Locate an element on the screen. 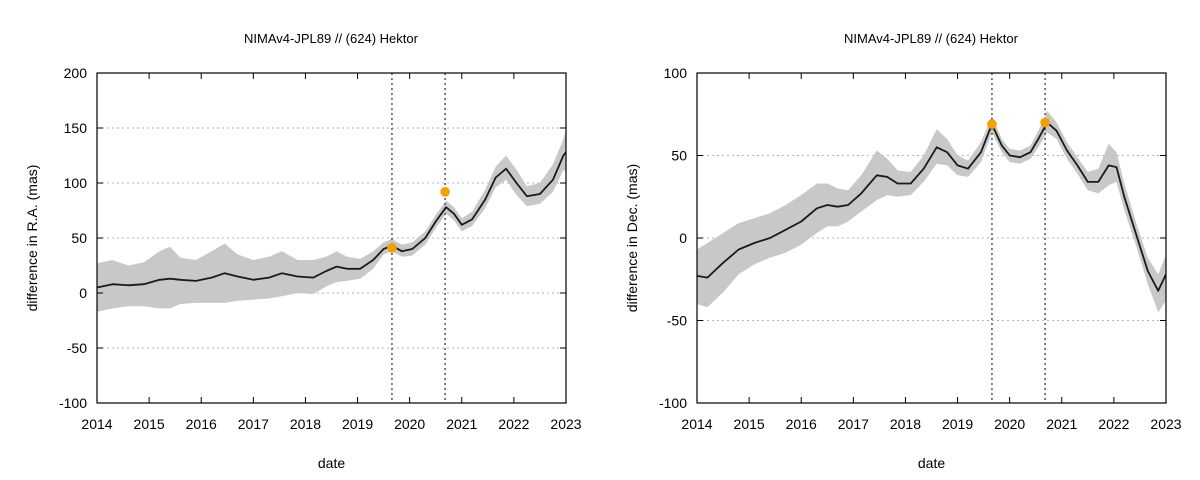 Image resolution: width=1200 pixels, height=480 pixels. uncertainty-band is located at coordinates (331, 221).